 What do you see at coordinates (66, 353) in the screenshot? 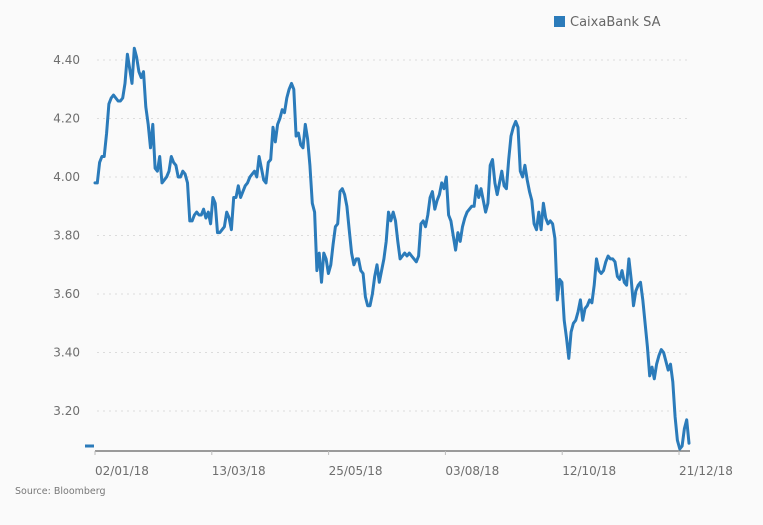
I see `y-tick-label: 3.40` at bounding box center [66, 353].